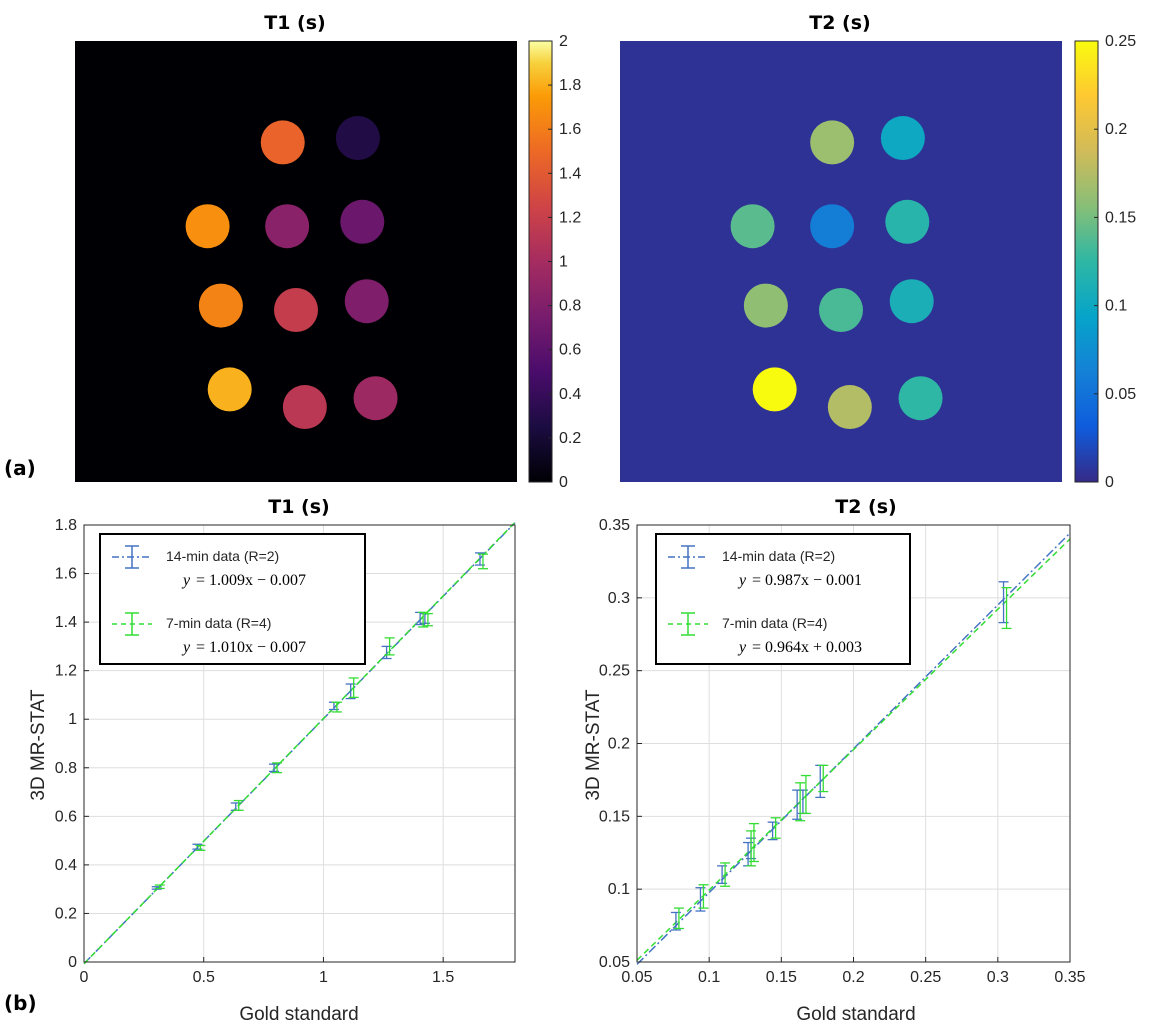  Describe the element at coordinates (836, 273) in the screenshot. I see `t2-map-spots` at that location.